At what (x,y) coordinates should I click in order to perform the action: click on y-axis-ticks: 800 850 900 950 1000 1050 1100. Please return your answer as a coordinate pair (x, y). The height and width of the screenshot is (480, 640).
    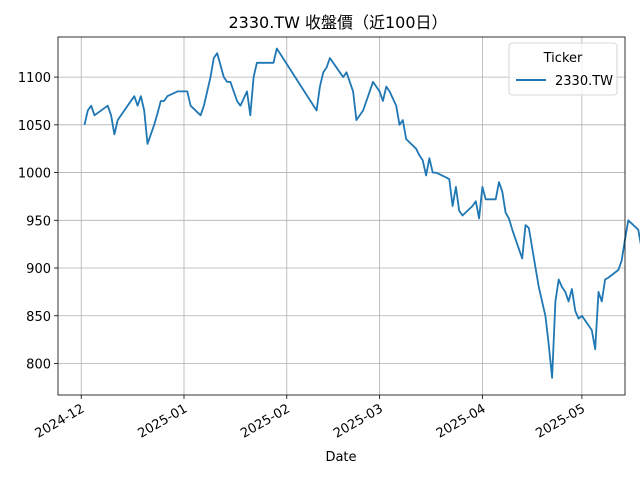
    Looking at the image, I should click on (38, 221).